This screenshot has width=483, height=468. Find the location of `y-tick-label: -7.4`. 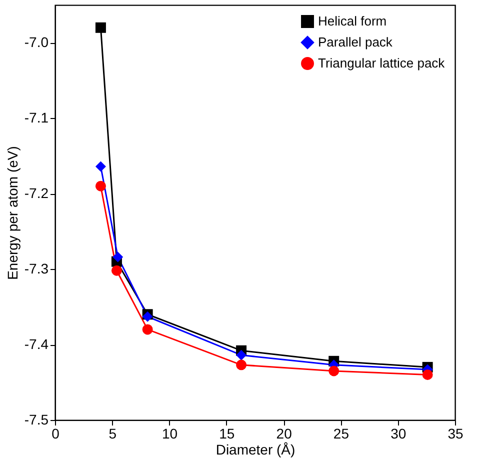

y-tick-label: -7.4 is located at coordinates (36, 344).